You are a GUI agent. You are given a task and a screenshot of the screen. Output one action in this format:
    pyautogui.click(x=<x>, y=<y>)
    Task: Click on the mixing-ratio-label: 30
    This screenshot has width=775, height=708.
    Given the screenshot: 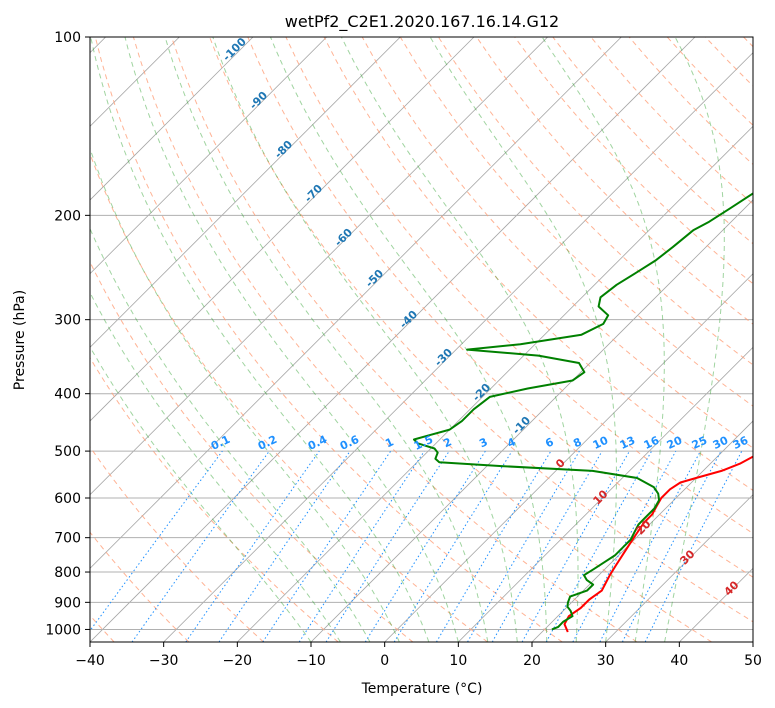 What is the action you would take?
    pyautogui.click(x=721, y=443)
    